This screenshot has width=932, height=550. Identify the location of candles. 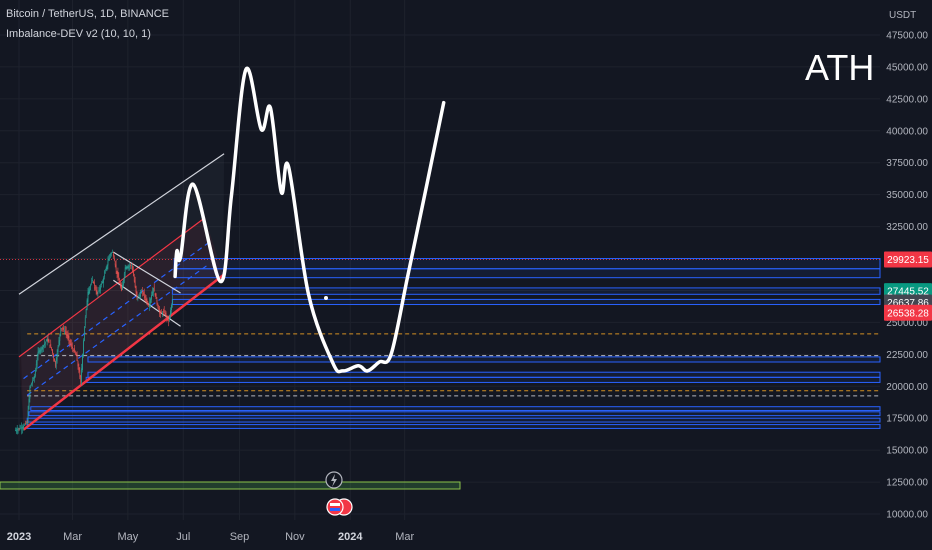
(94, 342).